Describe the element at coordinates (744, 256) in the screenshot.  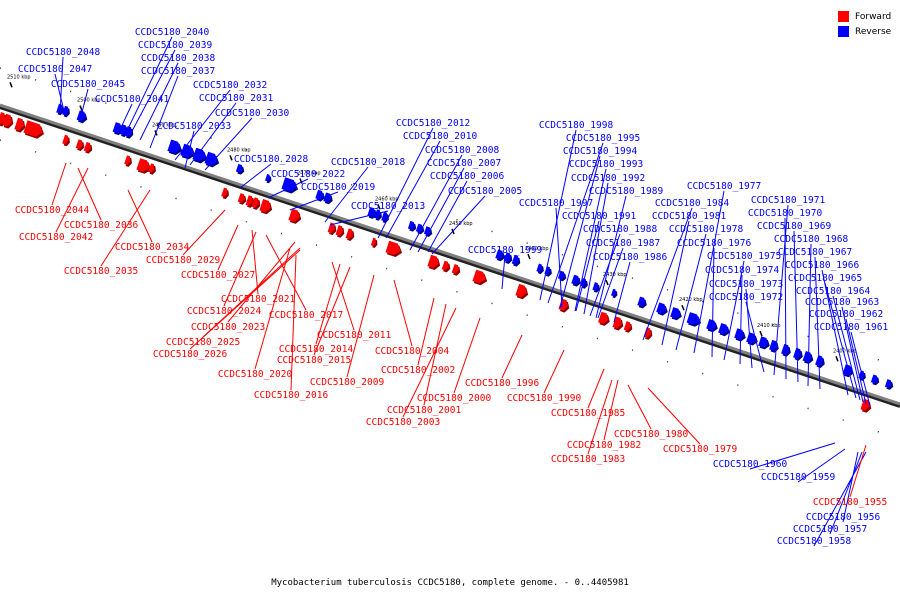
I see `reverse-gene-label: CCDC5180_1975` at that location.